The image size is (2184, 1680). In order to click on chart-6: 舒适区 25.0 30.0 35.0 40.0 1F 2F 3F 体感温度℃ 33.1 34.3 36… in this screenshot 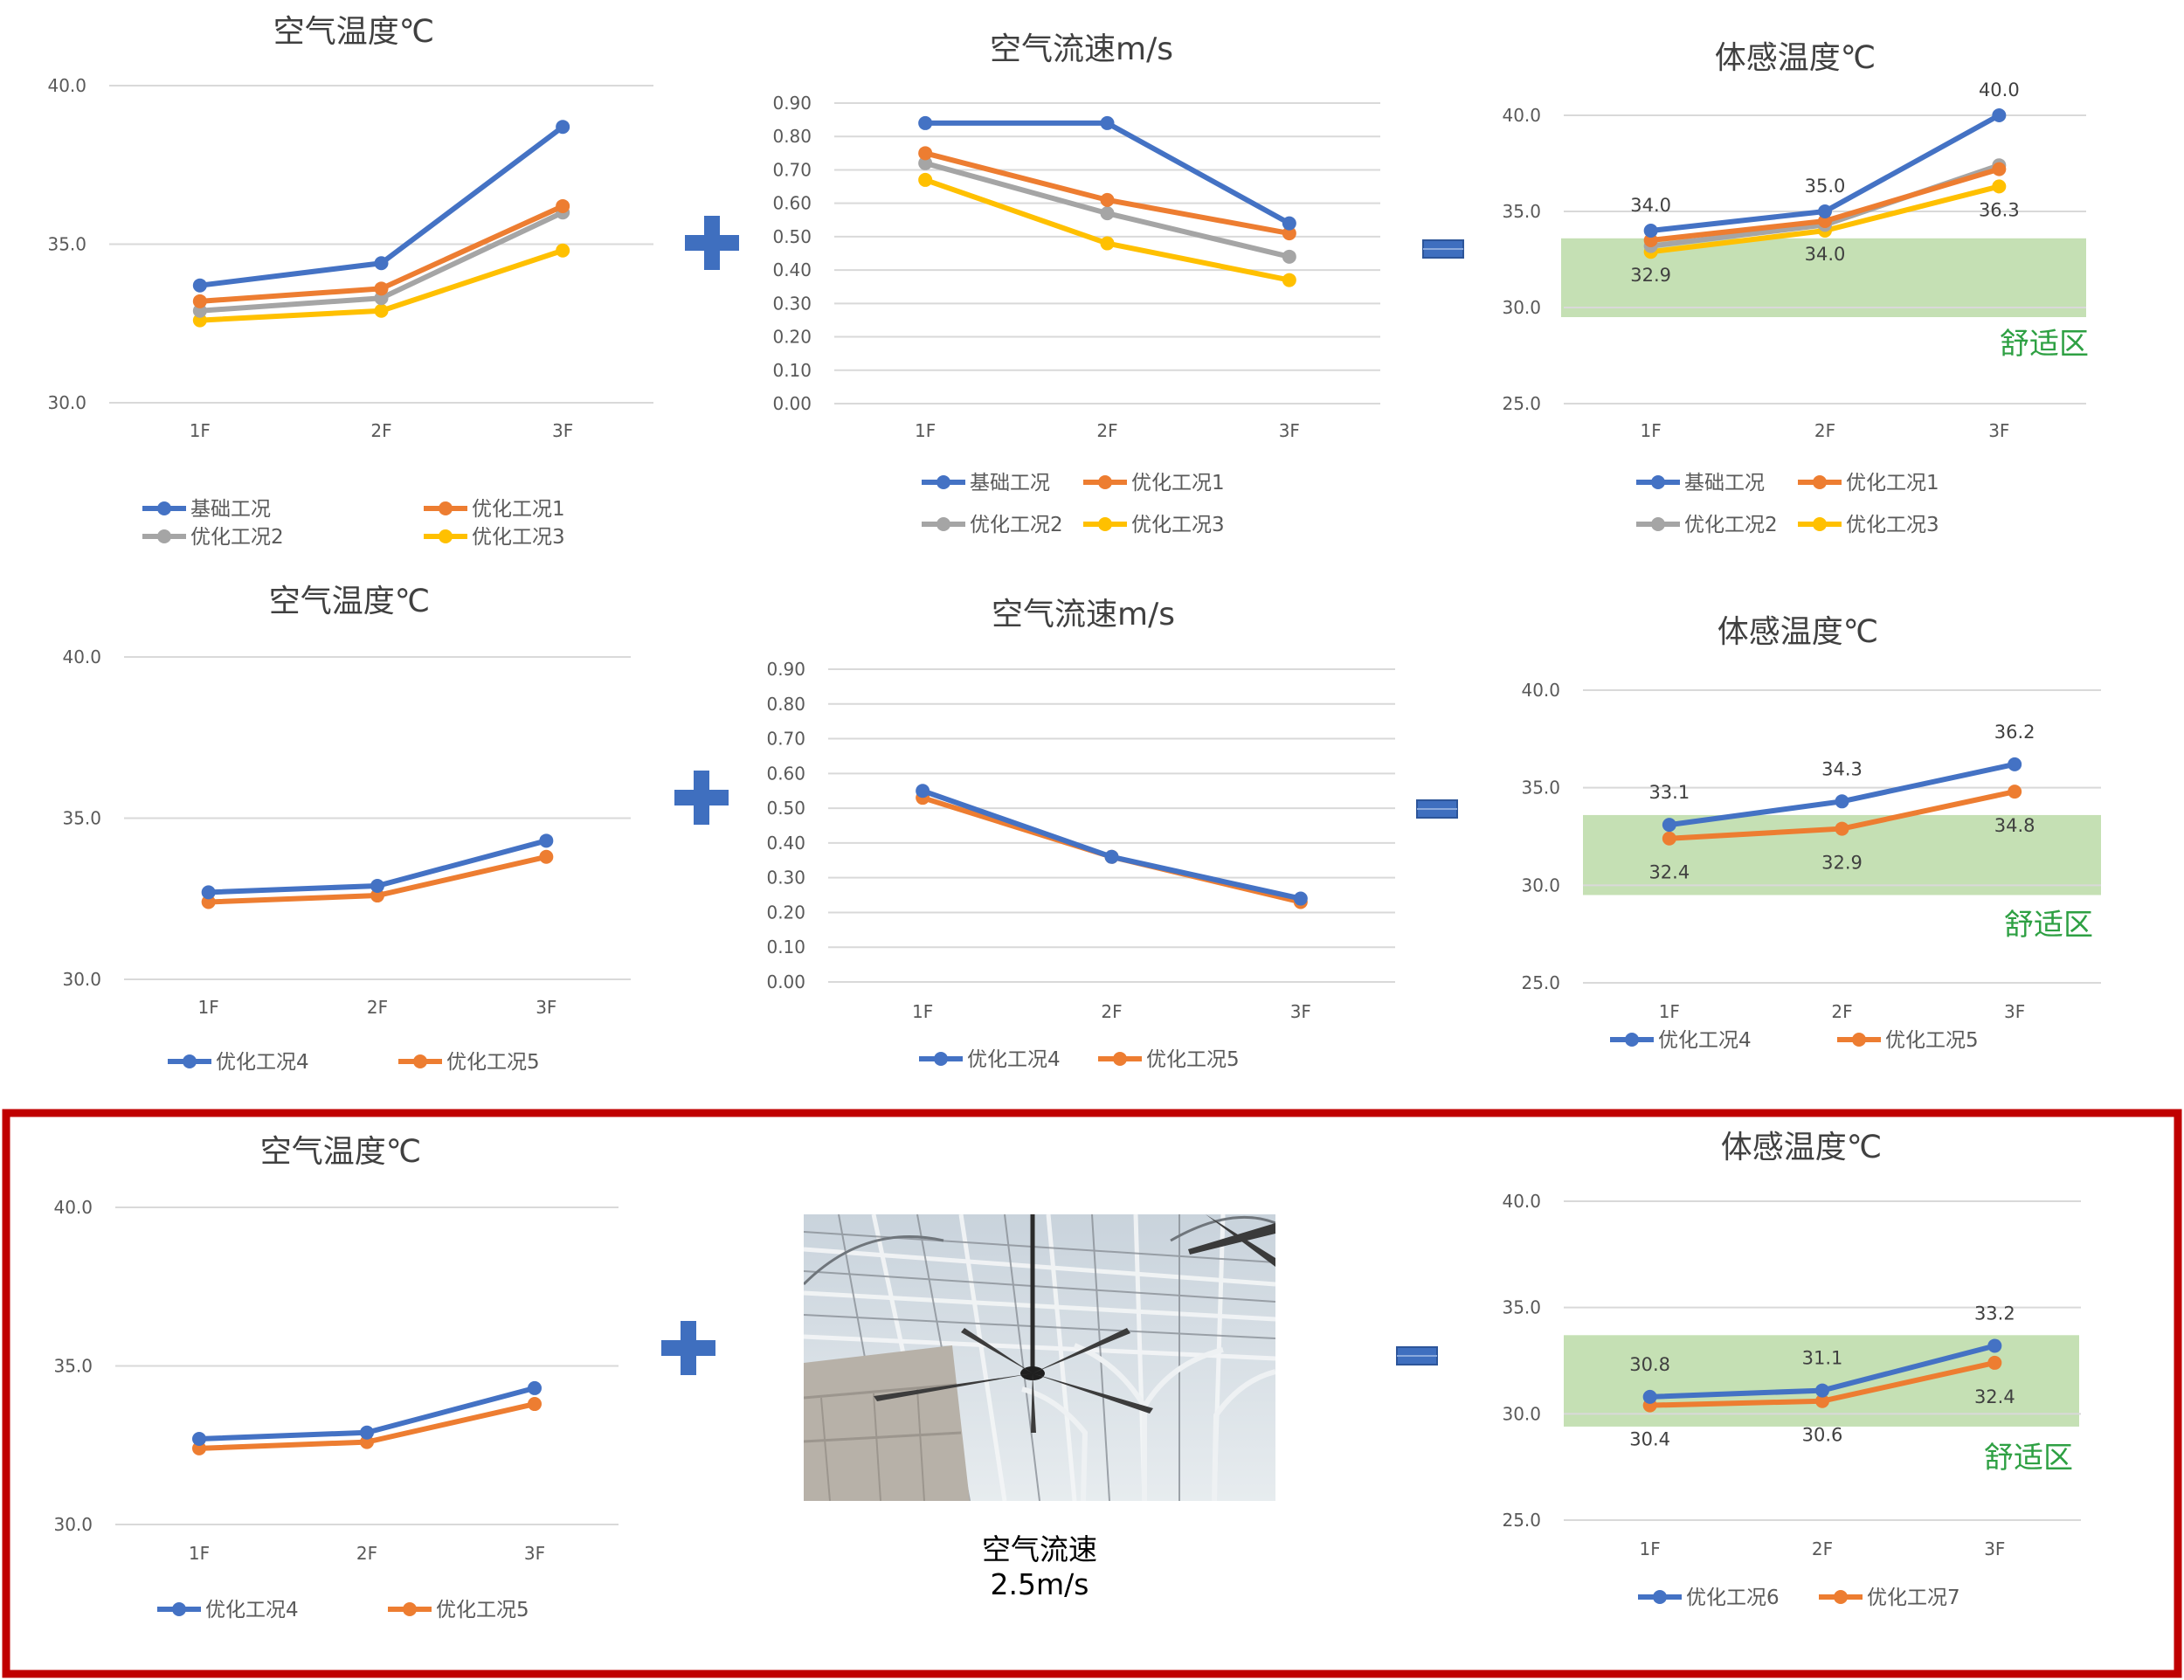, I will do `click(1811, 833)`.